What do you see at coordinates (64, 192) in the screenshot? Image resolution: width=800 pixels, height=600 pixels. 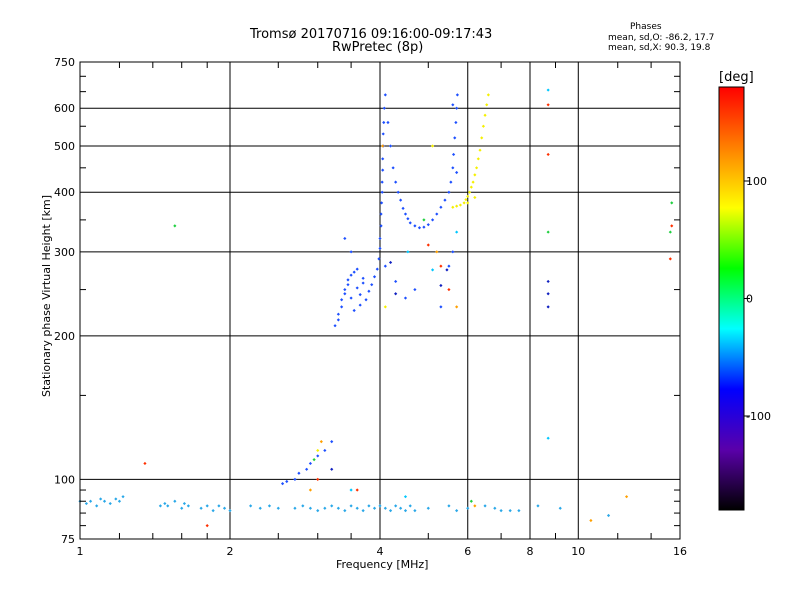 I see `y-tick-label: 400` at bounding box center [64, 192].